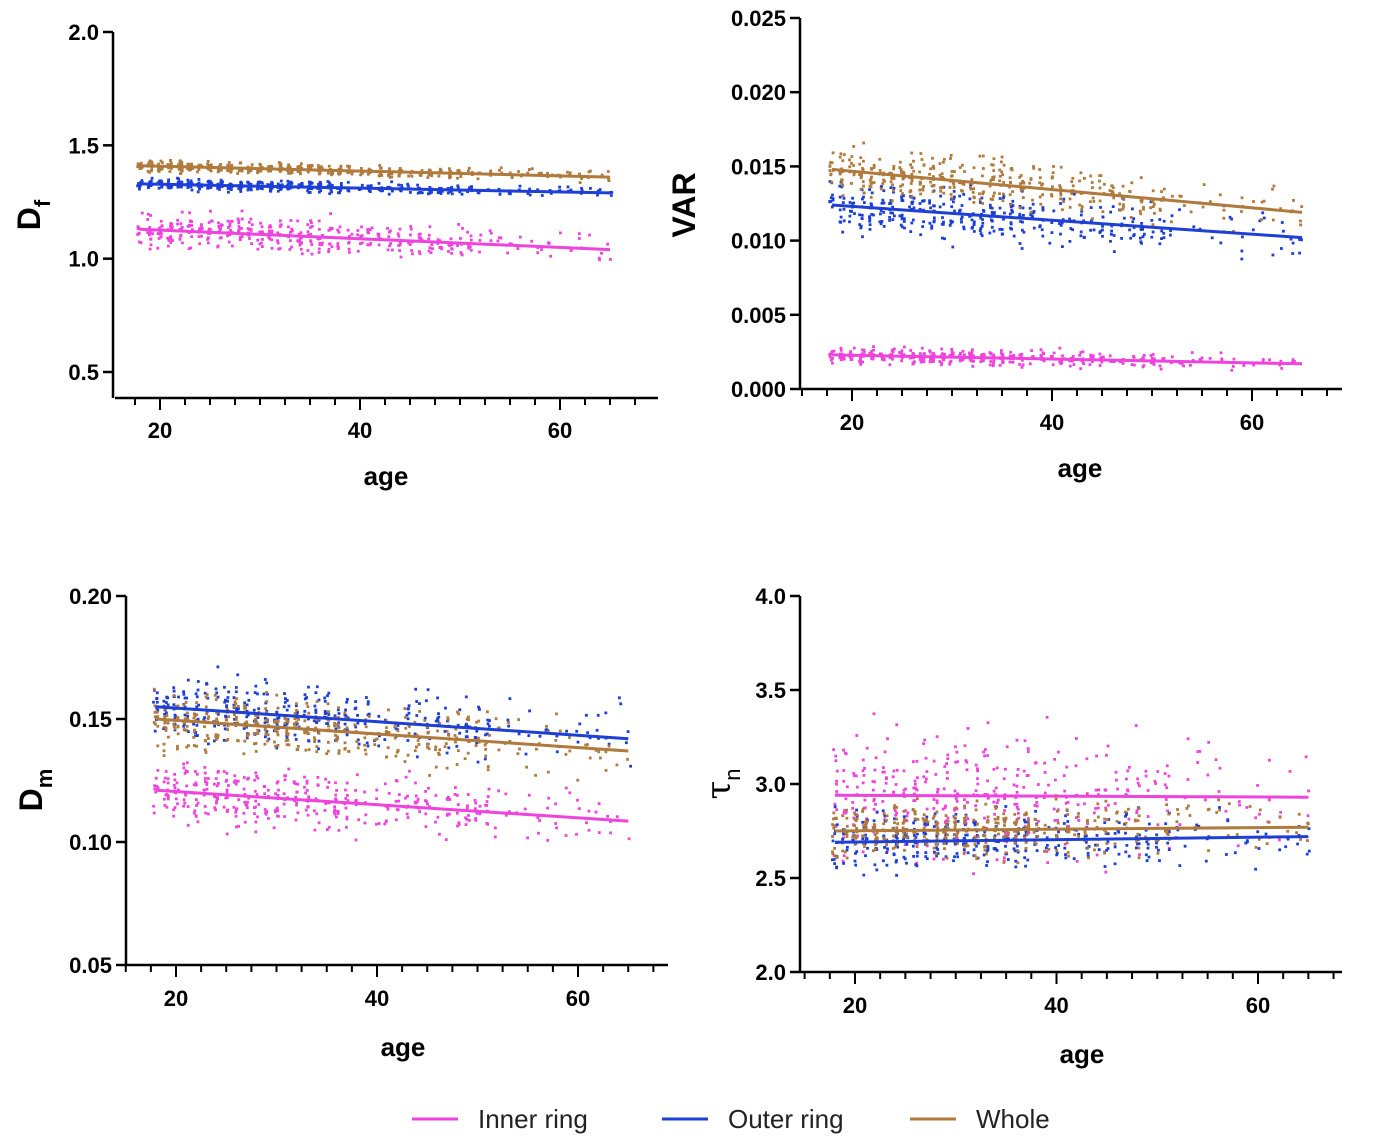 The height and width of the screenshot is (1146, 1374). What do you see at coordinates (560, 430) in the screenshot?
I see `x-tick-label: 60` at bounding box center [560, 430].